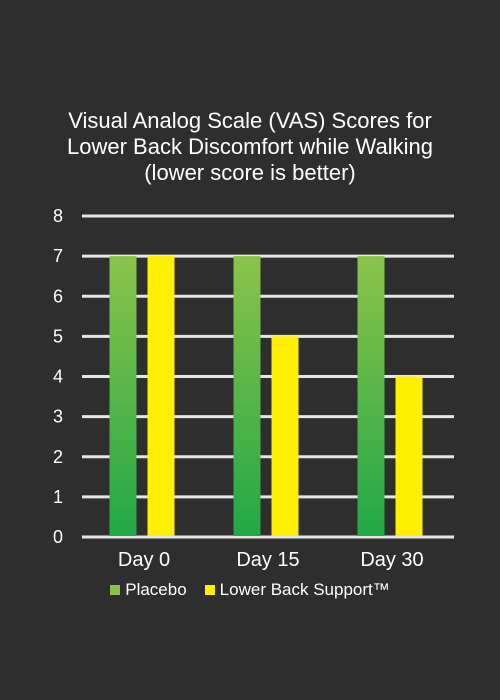 Image resolution: width=500 pixels, height=700 pixels. I want to click on chart-title-line-2: Lower Back Discomfort while Walking, so click(250, 146).